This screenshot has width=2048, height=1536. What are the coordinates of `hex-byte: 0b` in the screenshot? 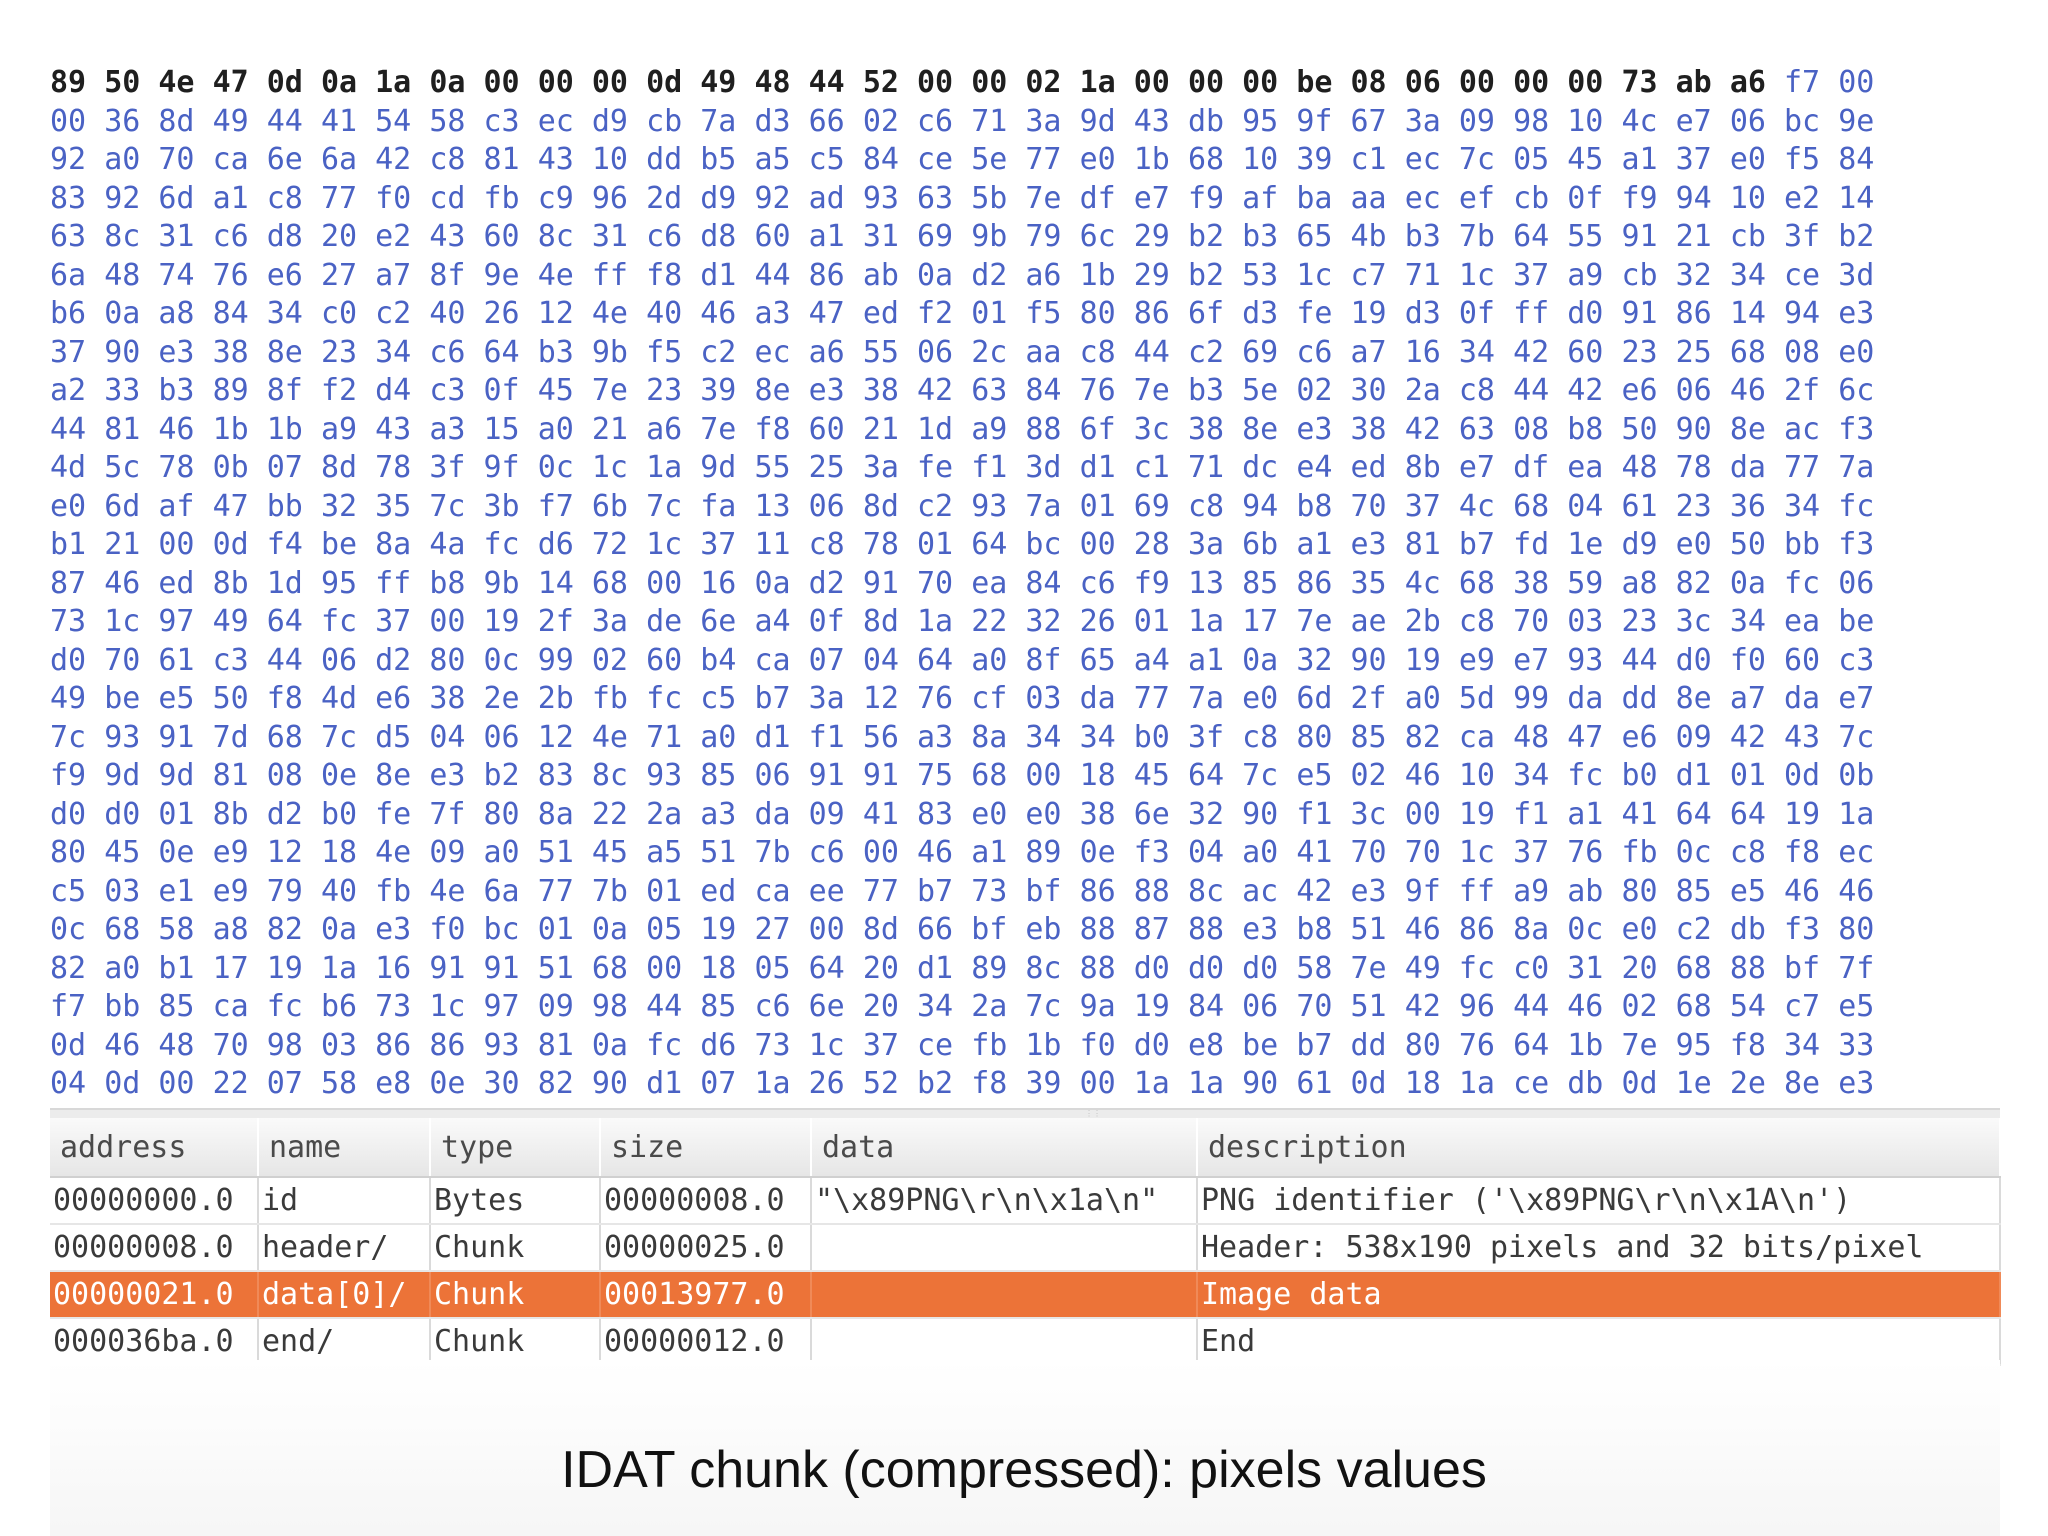 It's located at (1856, 775).